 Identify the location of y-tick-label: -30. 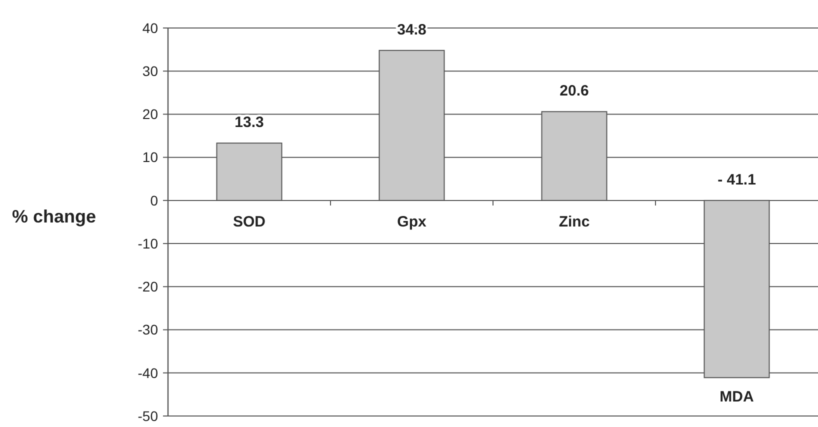
(148, 330).